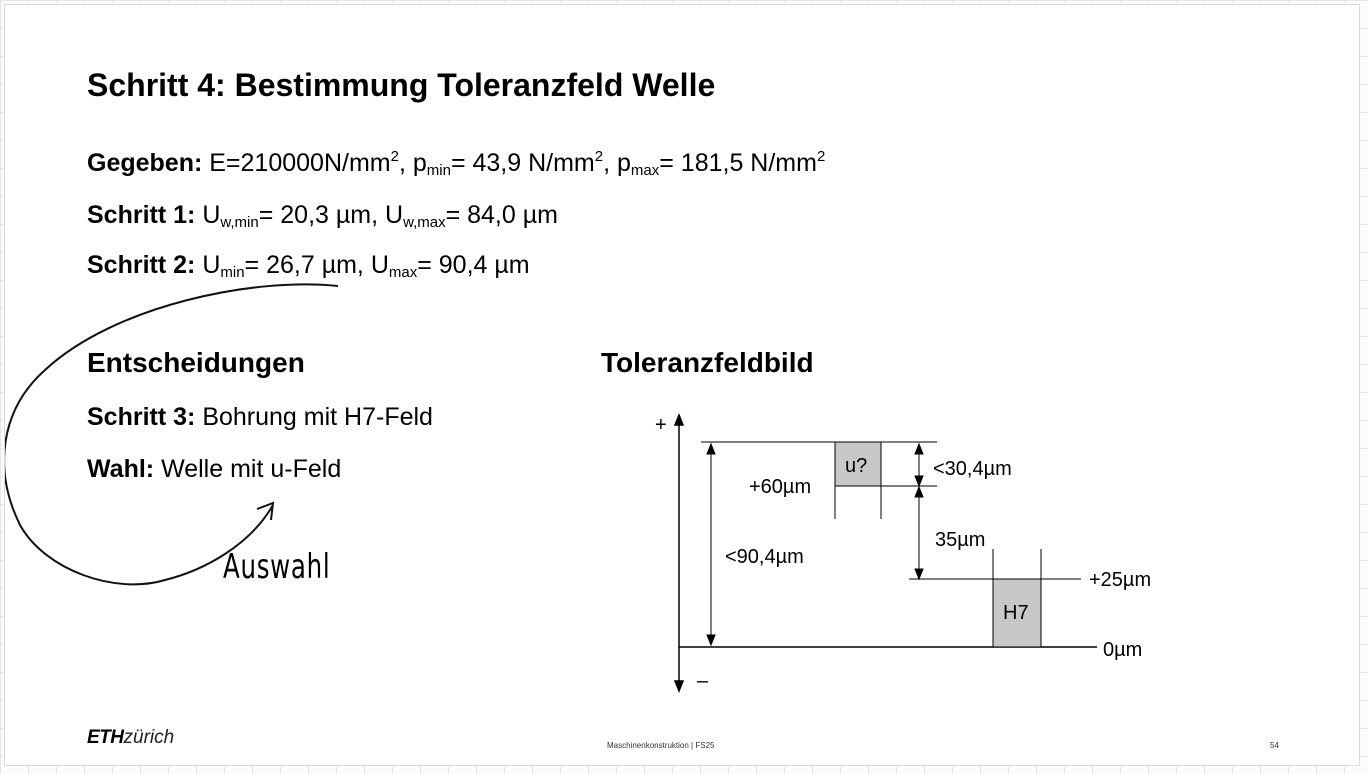 This screenshot has height=774, width=1368. What do you see at coordinates (780, 487) in the screenshot?
I see `label-plus60: +60µm` at bounding box center [780, 487].